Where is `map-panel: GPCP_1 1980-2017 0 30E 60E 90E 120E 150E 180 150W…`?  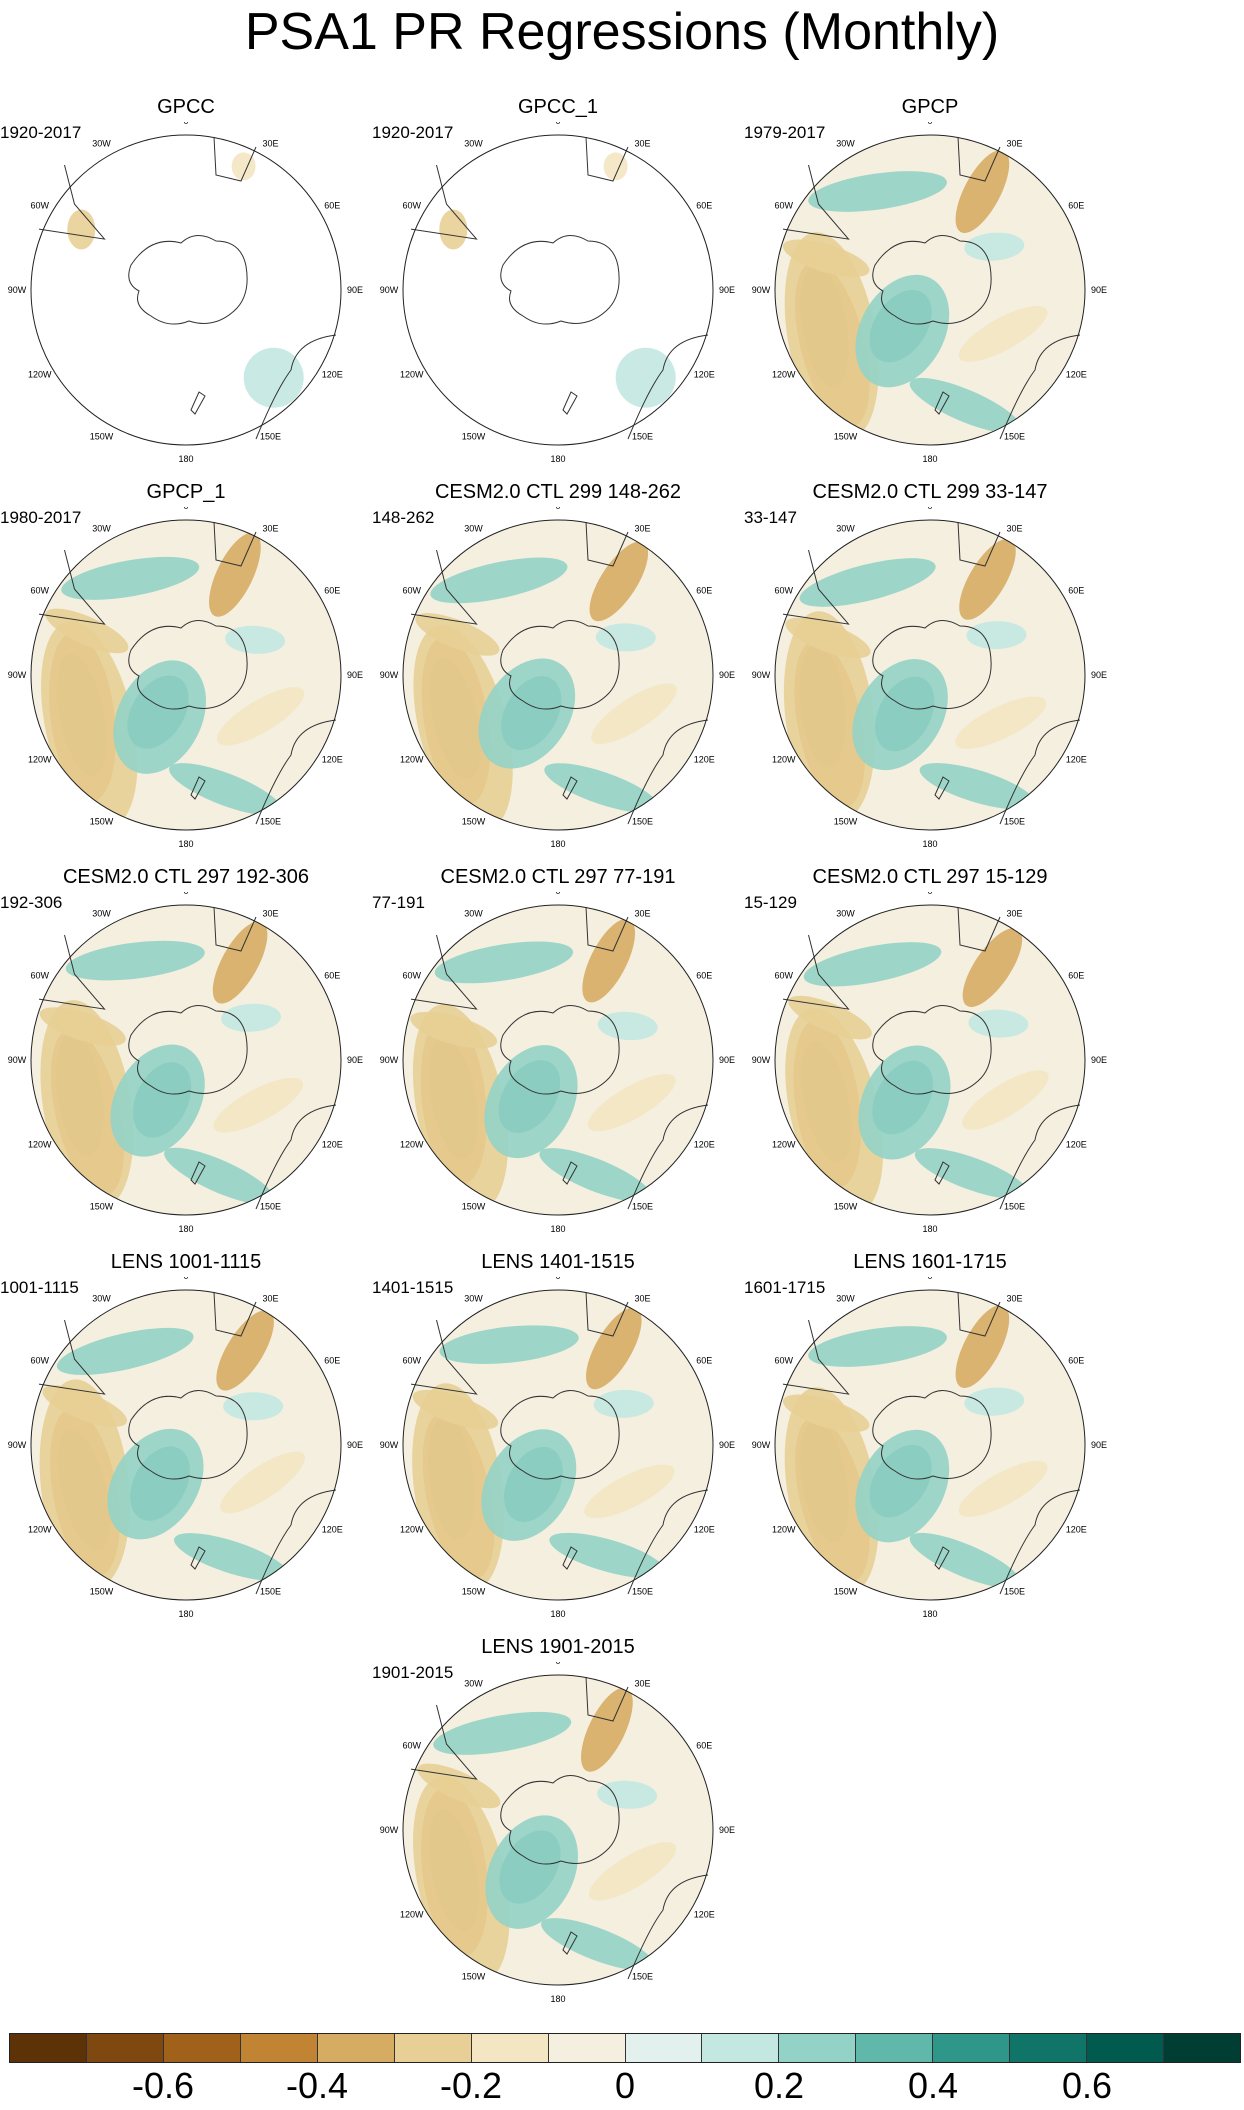
map-panel: GPCP_1 1980-2017 0 30E 60E 90E 120E 150E 180 150W… is located at coordinates (186, 666).